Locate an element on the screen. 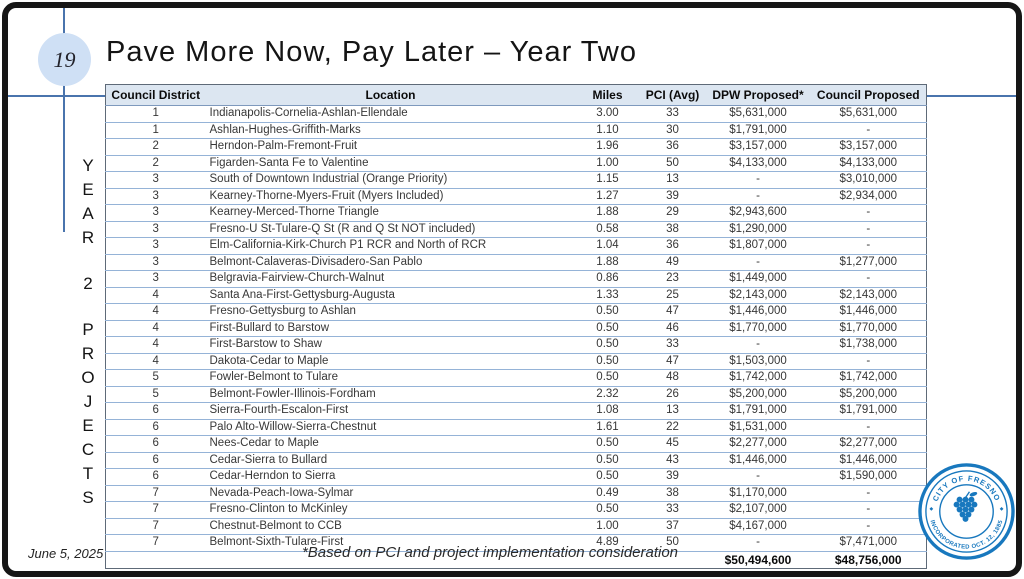 This screenshot has height=579, width=1024. table-cell: 1 is located at coordinates (155, 114).